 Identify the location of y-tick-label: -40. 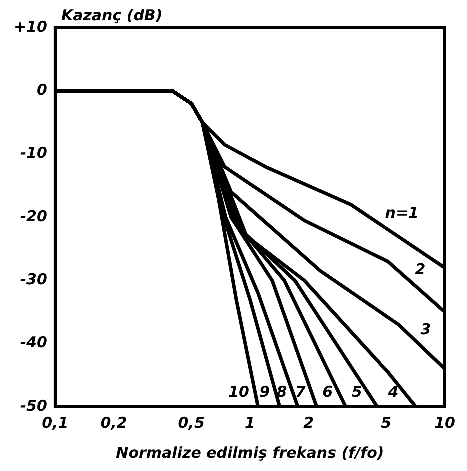
(34, 343).